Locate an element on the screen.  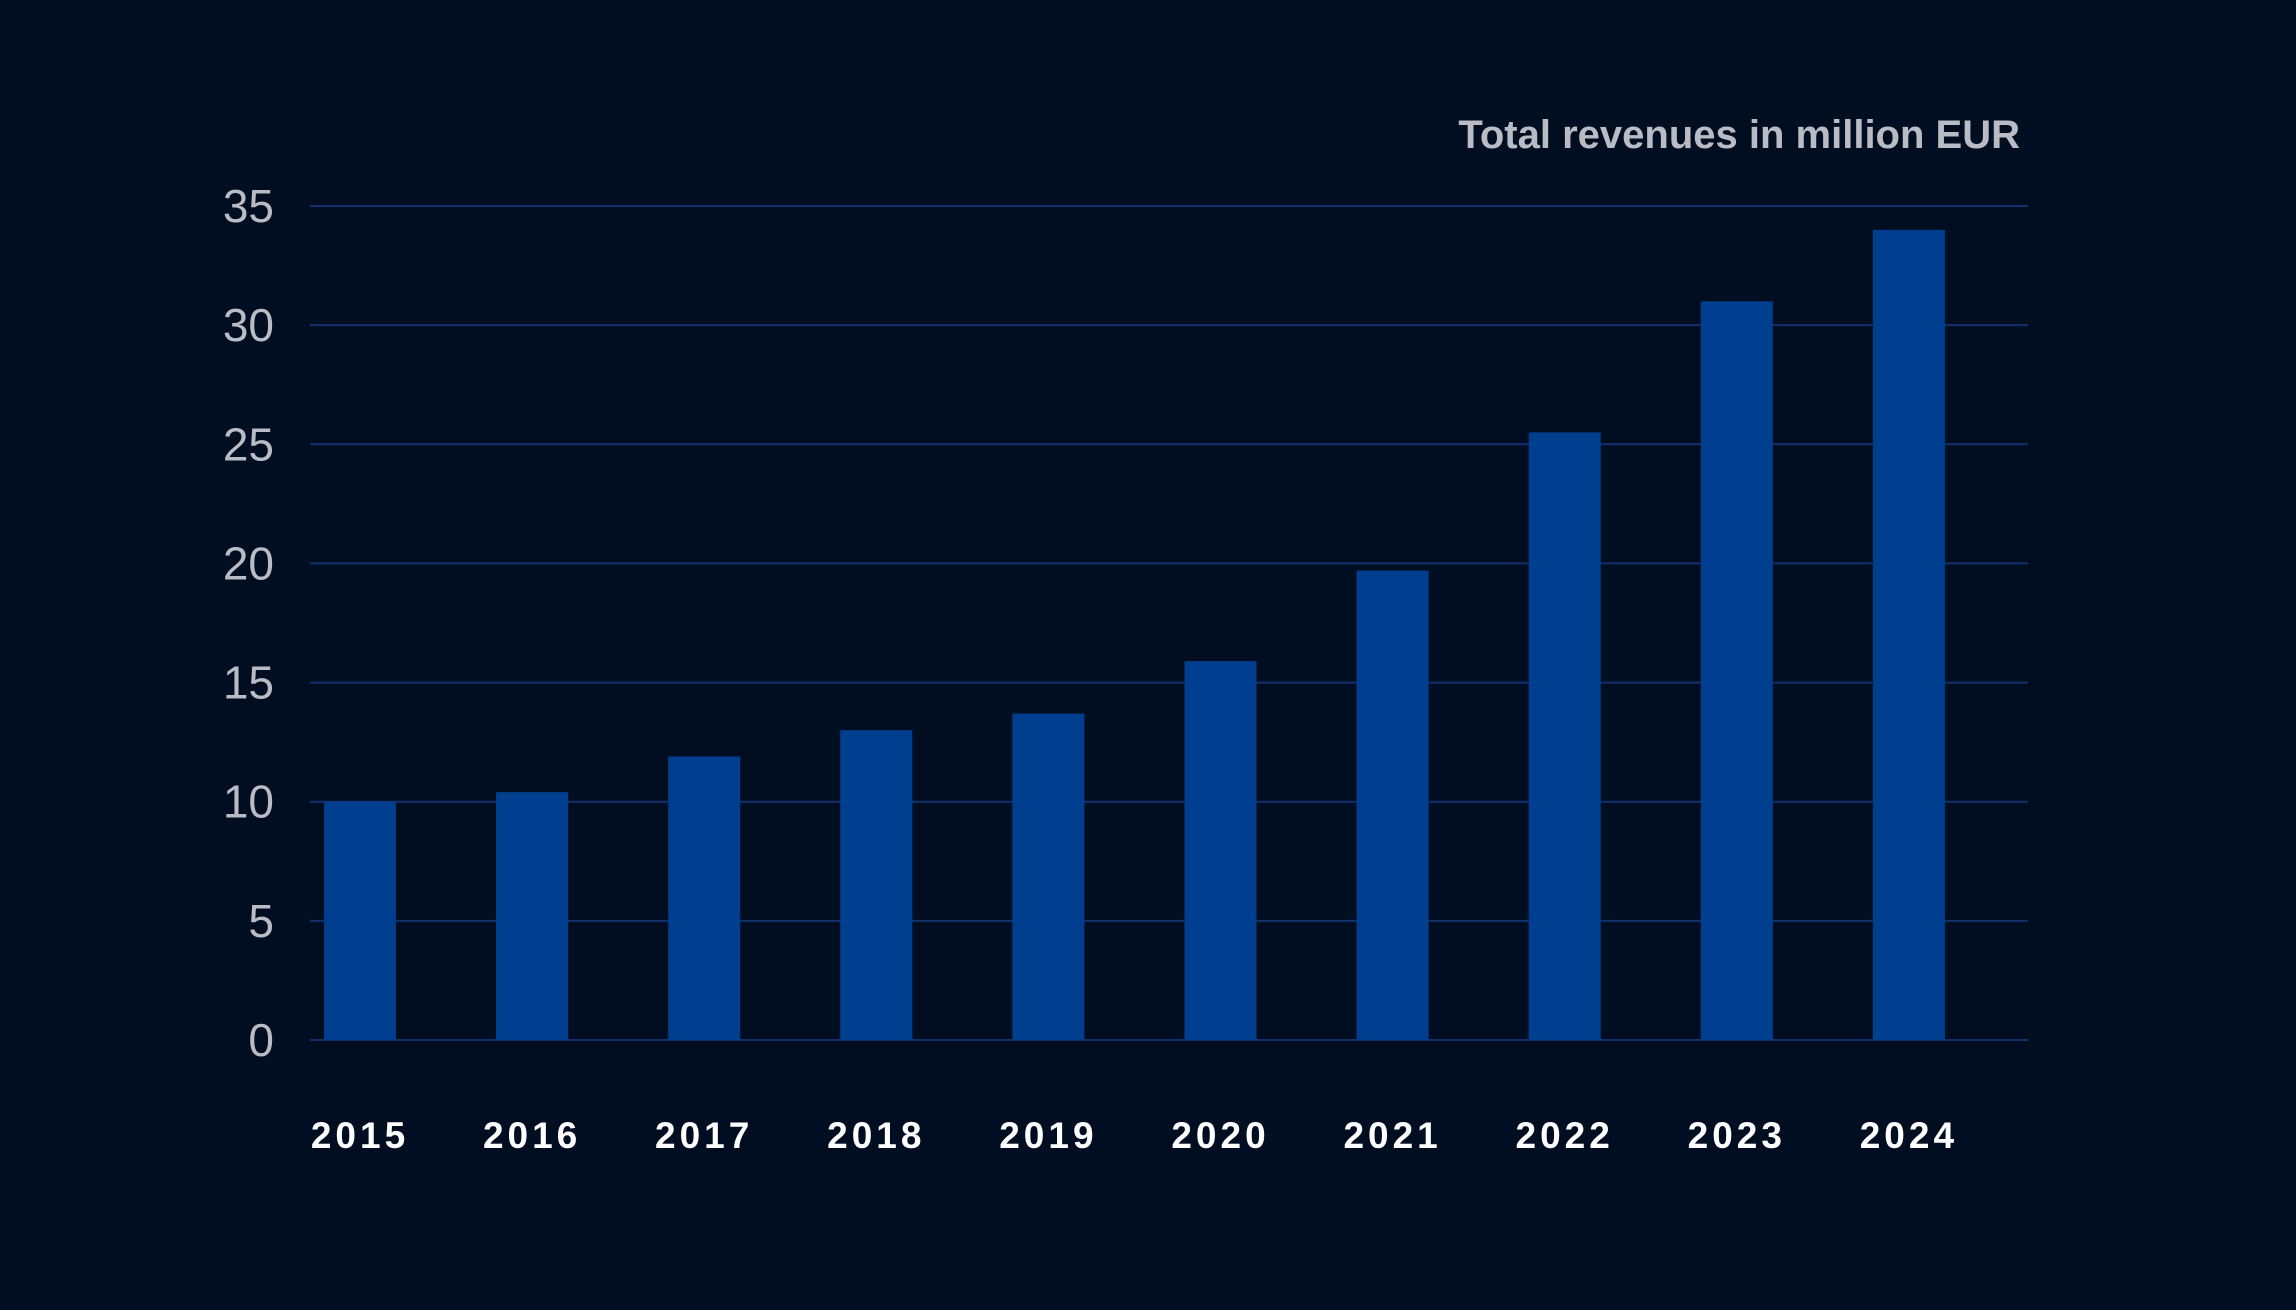
x-tick-label: 2016 is located at coordinates (532, 1135).